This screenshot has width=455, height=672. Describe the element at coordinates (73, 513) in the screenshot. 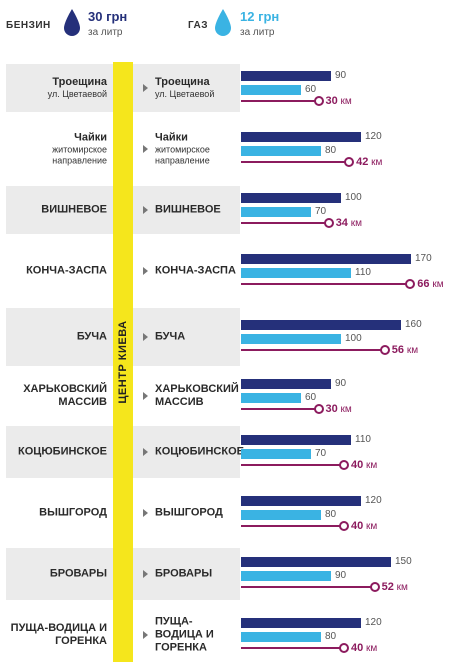

I see `location-name-left: ВЫШГОРОД` at that location.